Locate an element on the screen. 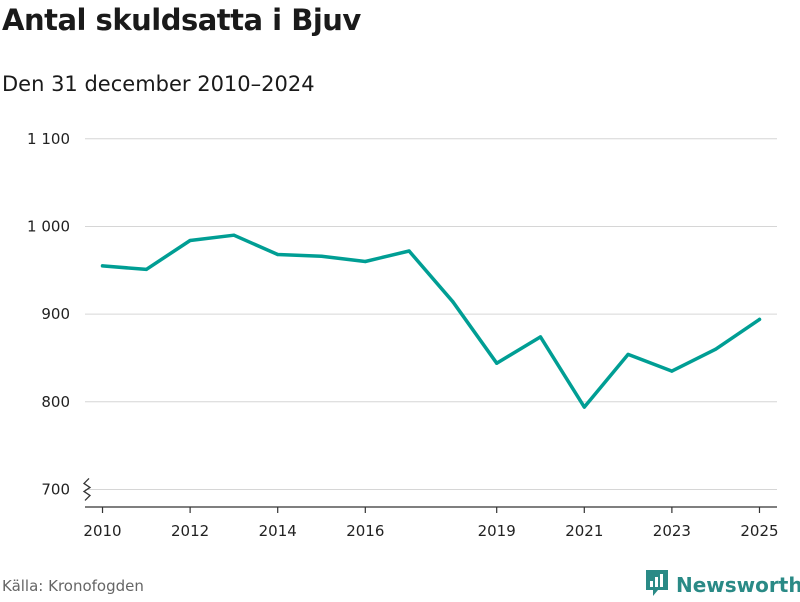  source-note: Källa: Kronofogden is located at coordinates (73, 586).